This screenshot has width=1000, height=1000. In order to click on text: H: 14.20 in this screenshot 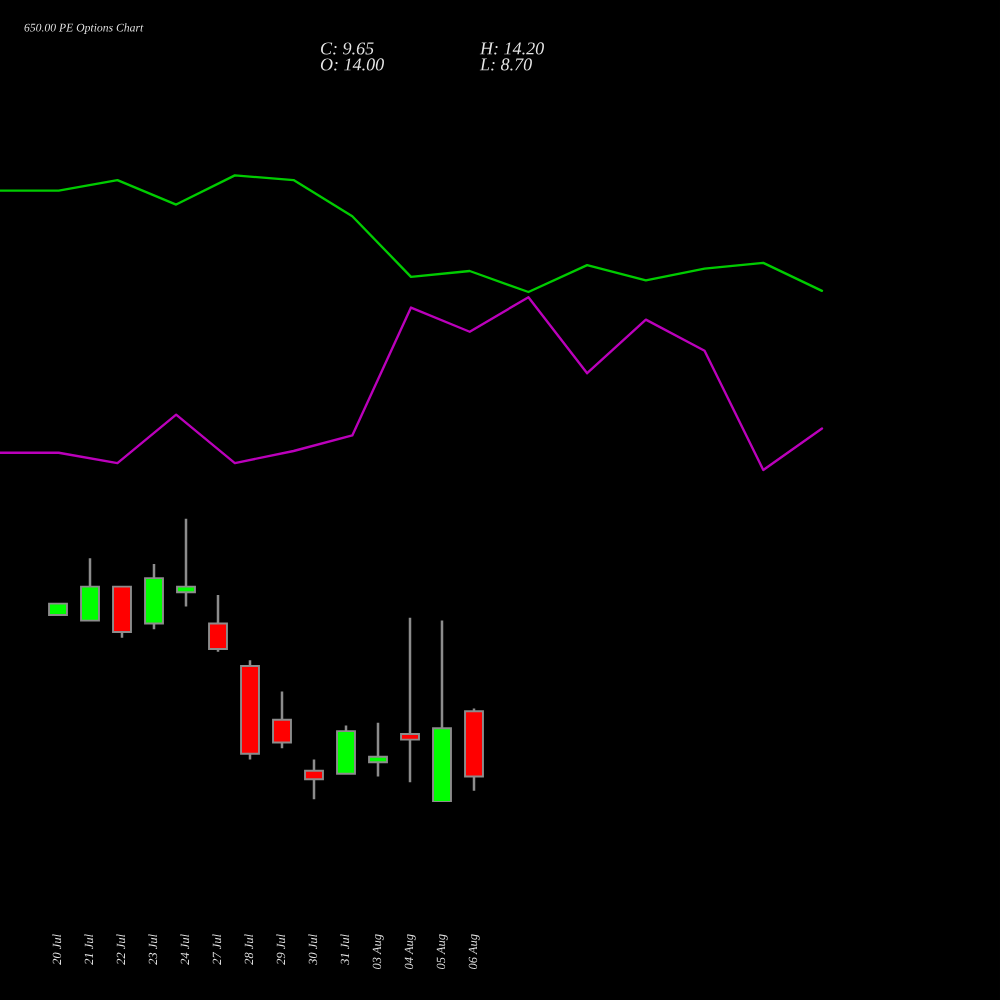, I will do `click(511, 48)`.